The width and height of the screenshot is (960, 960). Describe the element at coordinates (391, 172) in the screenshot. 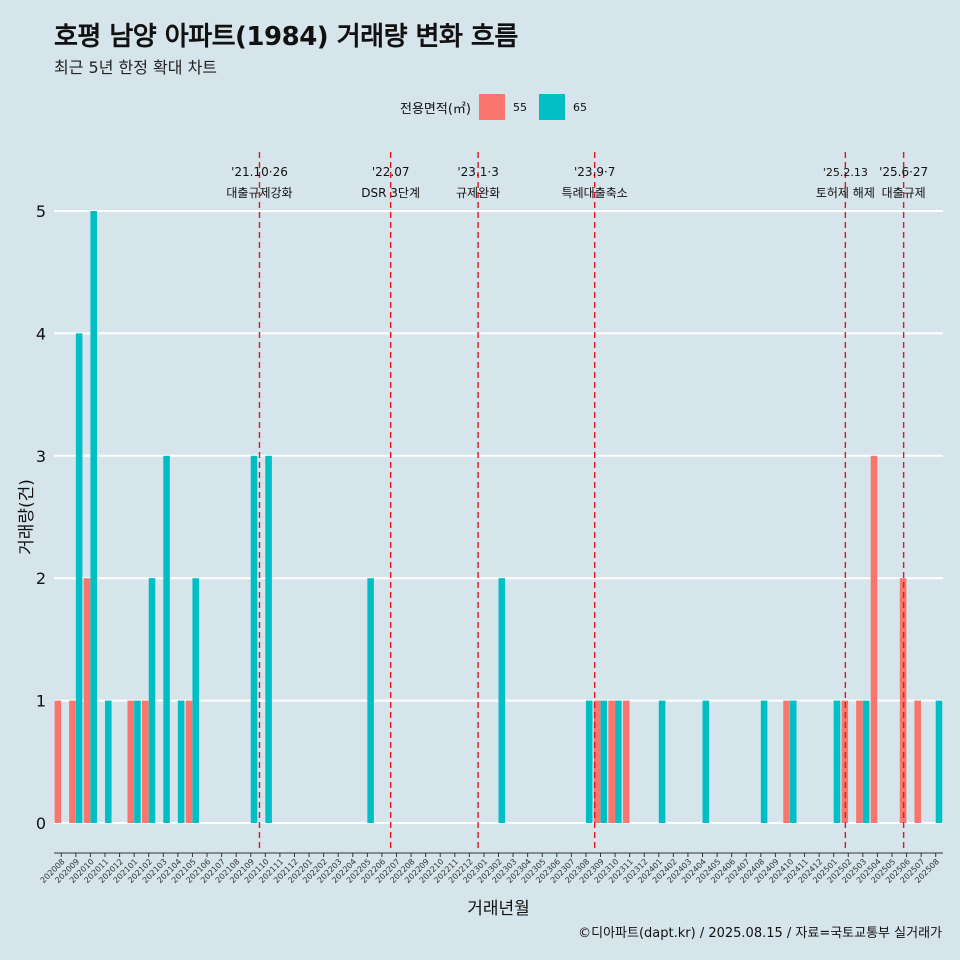

I see `annotation-date: '22.07` at that location.